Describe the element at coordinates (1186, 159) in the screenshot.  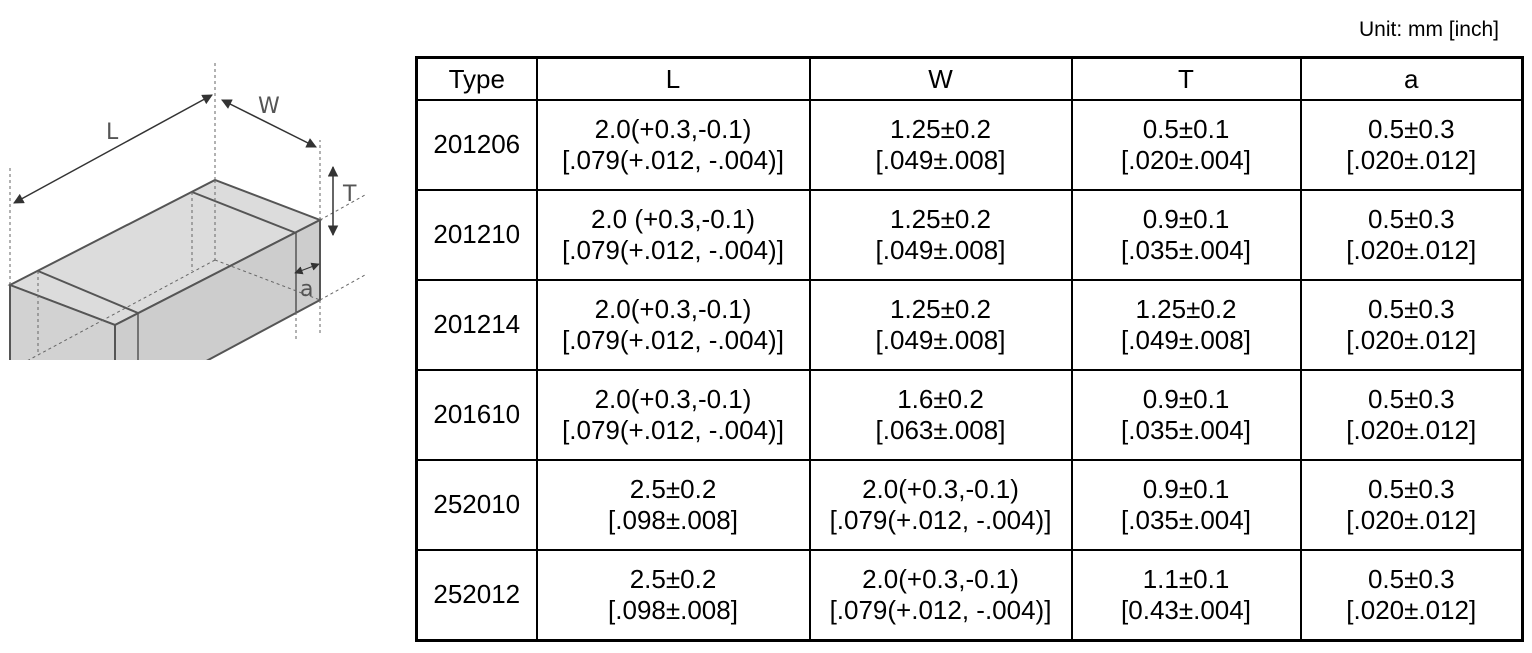
I see `value-inch: [.020±.004]` at that location.